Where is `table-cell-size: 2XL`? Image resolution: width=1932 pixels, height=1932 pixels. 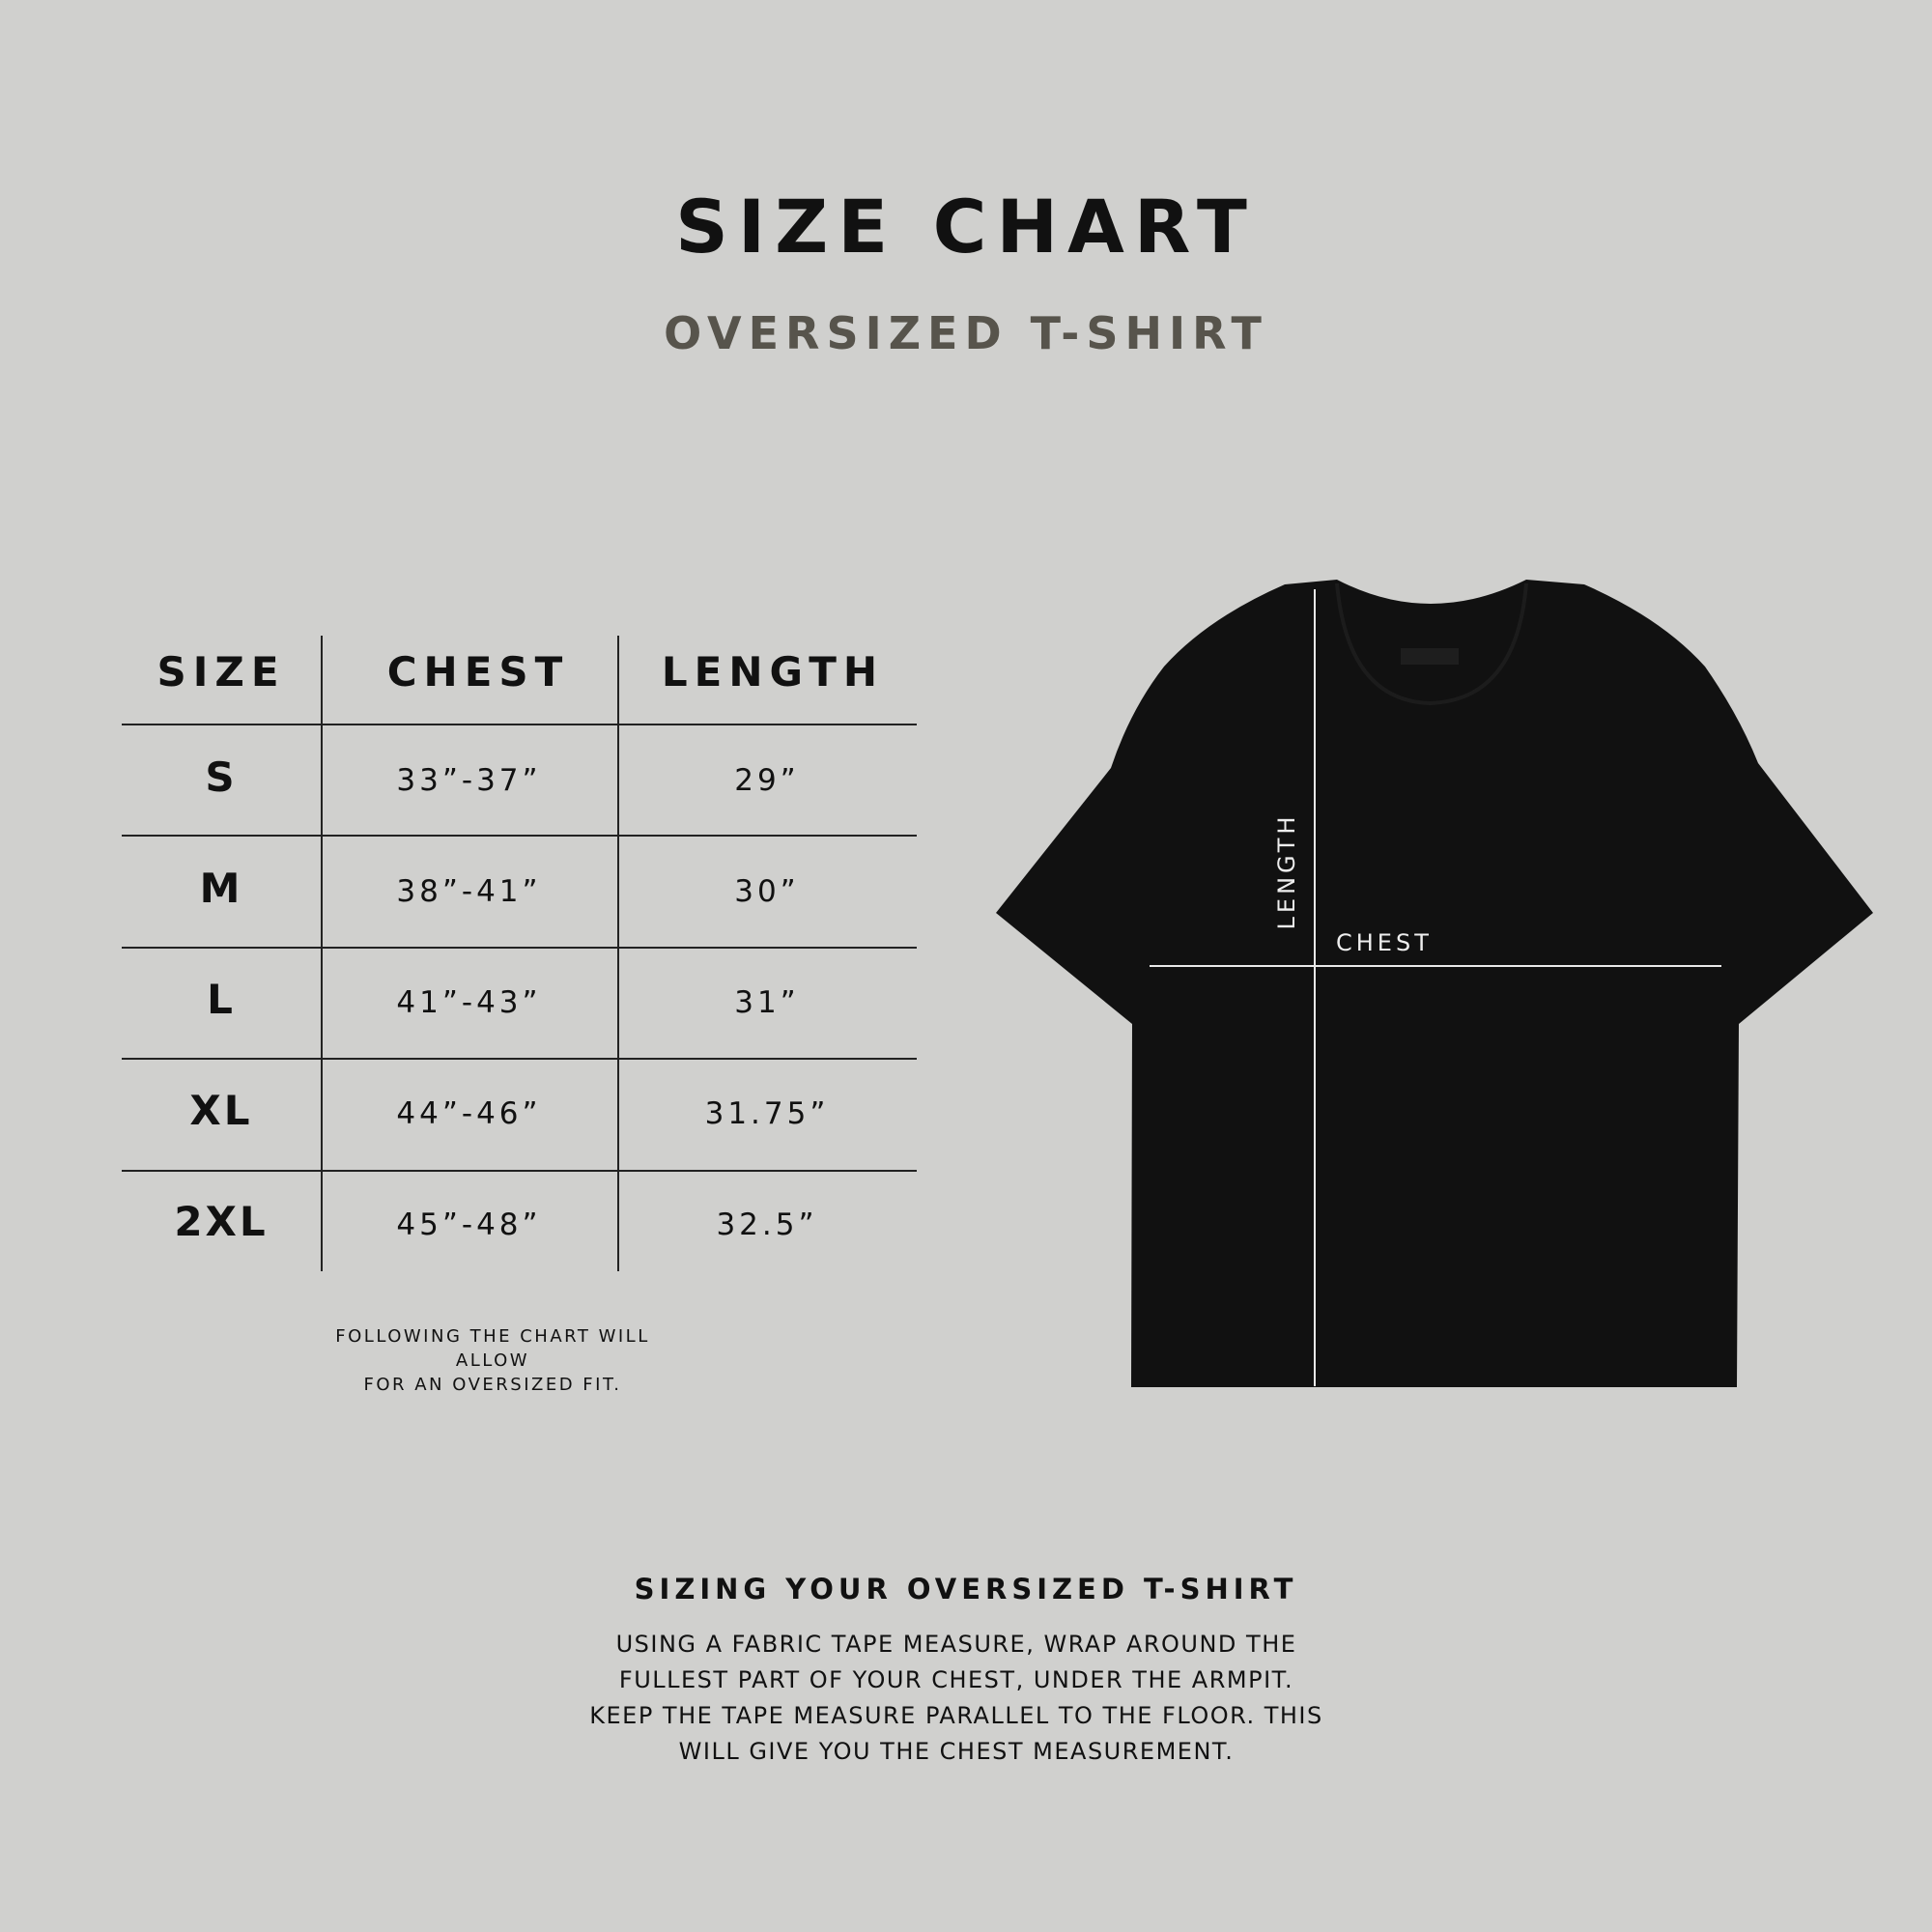
table-cell-size: 2XL is located at coordinates (221, 1221).